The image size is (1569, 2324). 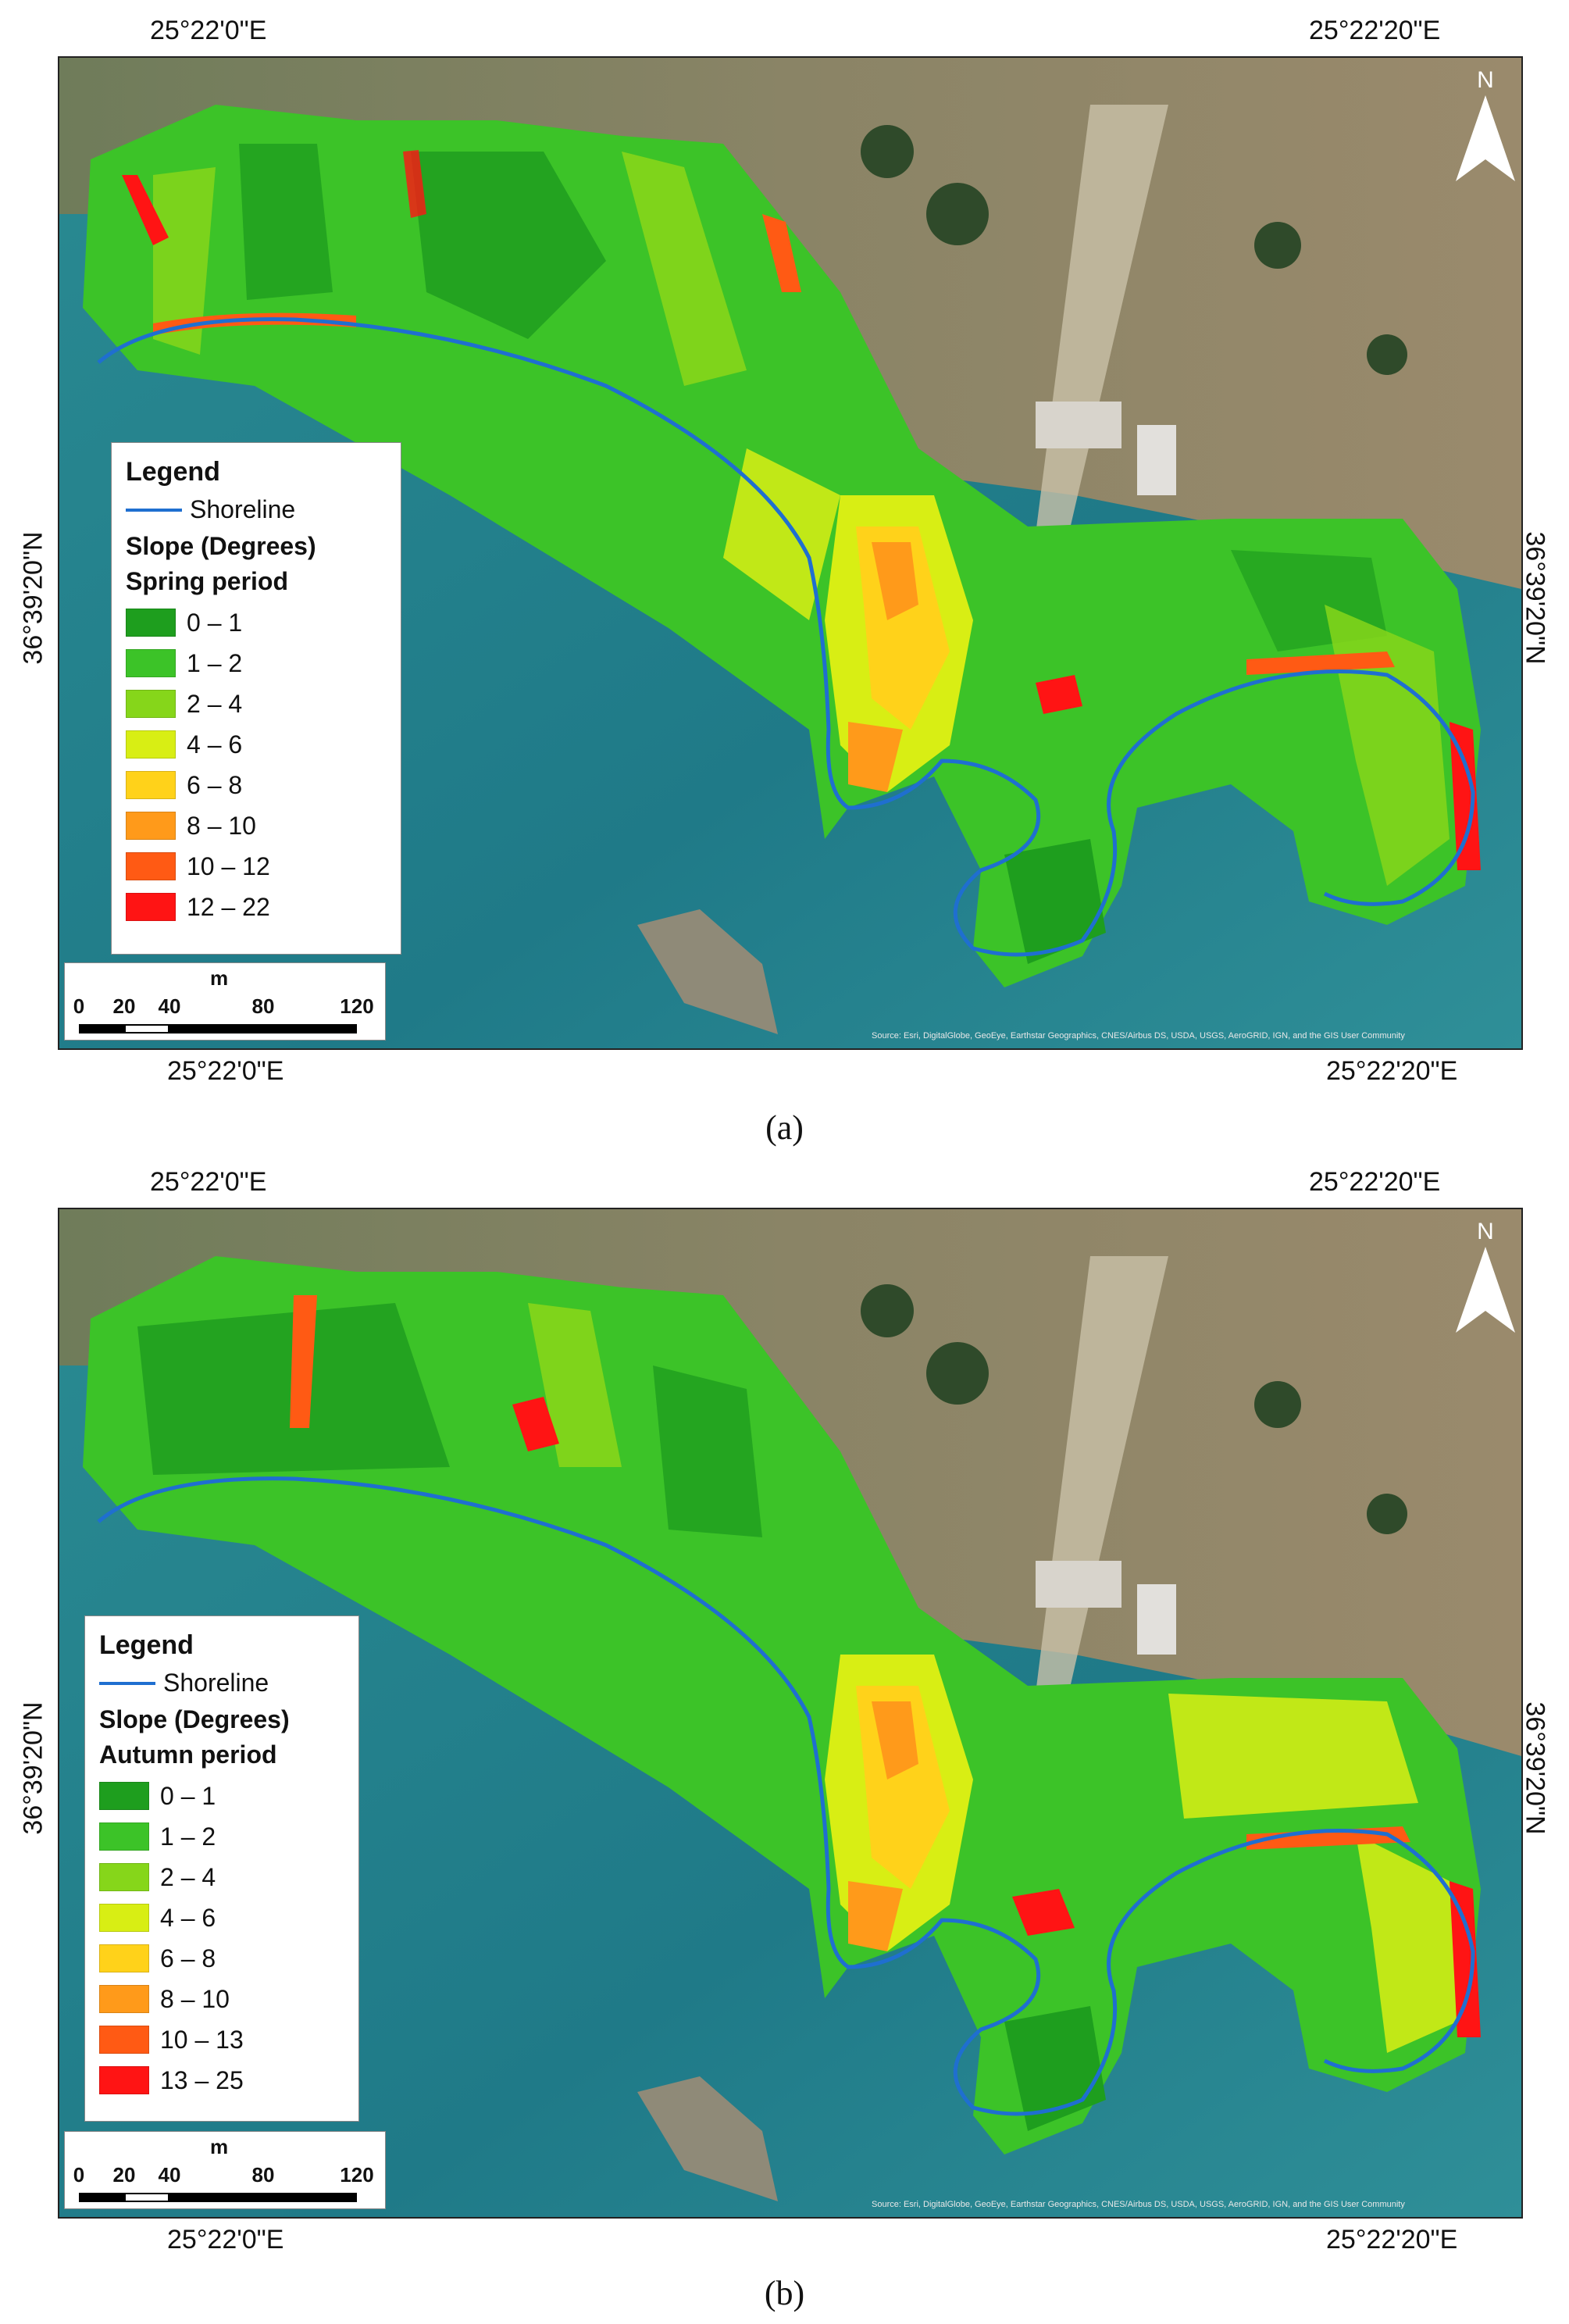 What do you see at coordinates (1078, 425) in the screenshot?
I see `building` at bounding box center [1078, 425].